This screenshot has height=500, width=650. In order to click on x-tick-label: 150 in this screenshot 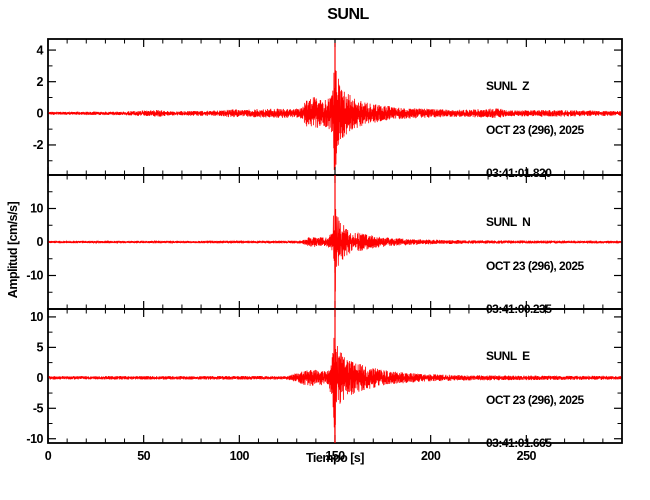, I will do `click(335, 456)`.